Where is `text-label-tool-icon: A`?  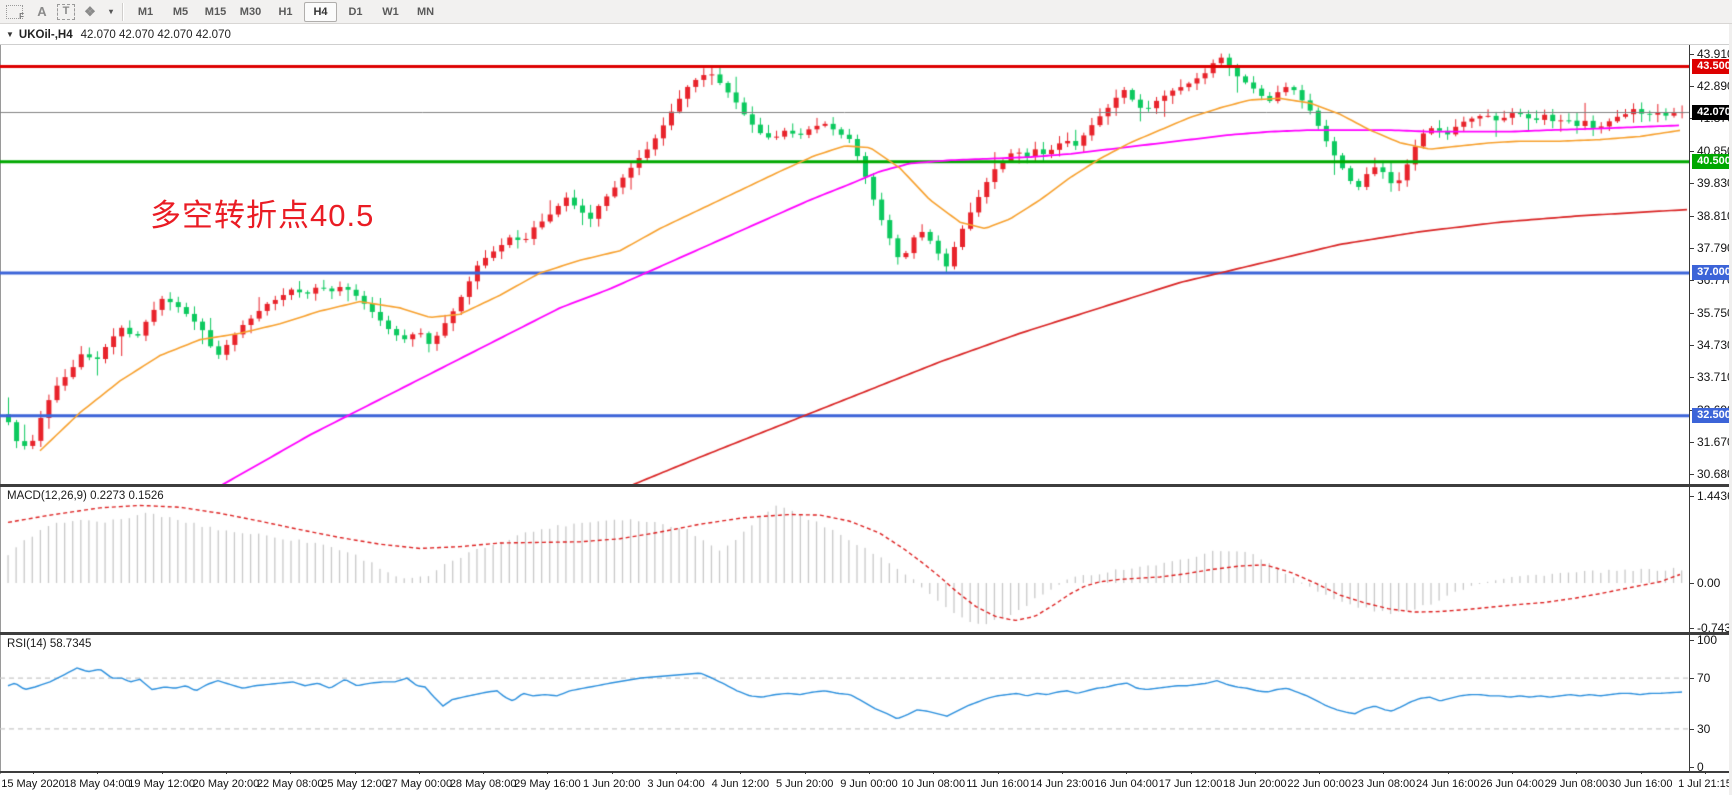
text-label-tool-icon: A is located at coordinates (42, 11).